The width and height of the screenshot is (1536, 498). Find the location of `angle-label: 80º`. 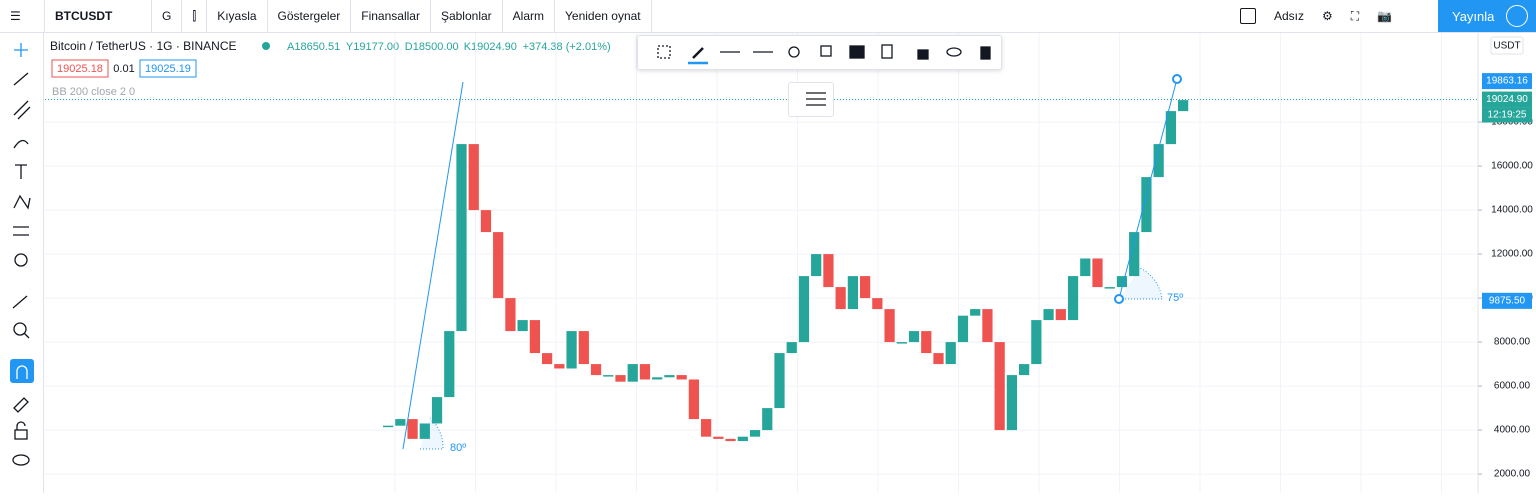

angle-label: 80º is located at coordinates (458, 448).